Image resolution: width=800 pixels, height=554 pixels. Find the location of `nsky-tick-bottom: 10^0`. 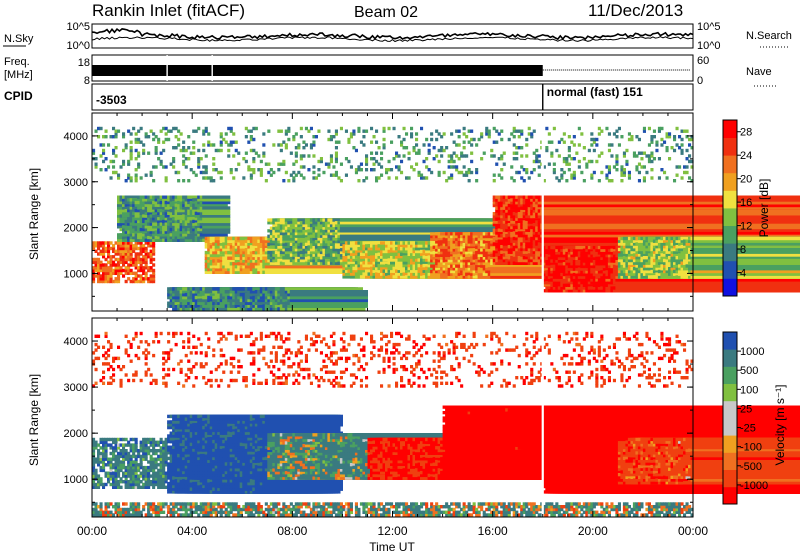

nsky-tick-bottom: 10^0 is located at coordinates (78, 46).